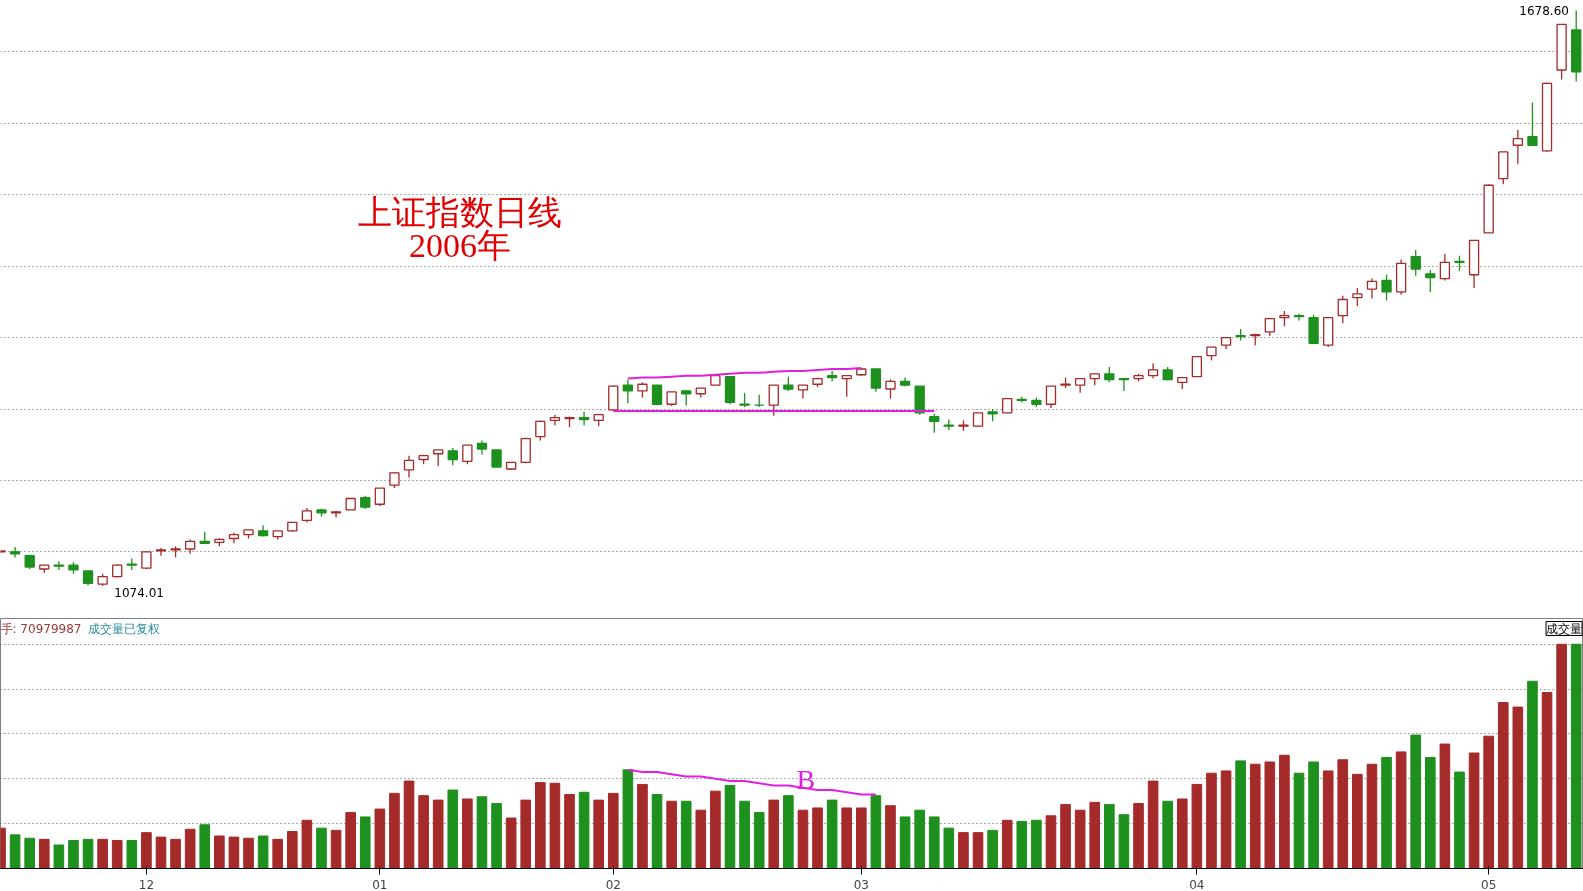 The image size is (1583, 891). What do you see at coordinates (1544, 10) in the screenshot?
I see `annotation: 1678.60` at bounding box center [1544, 10].